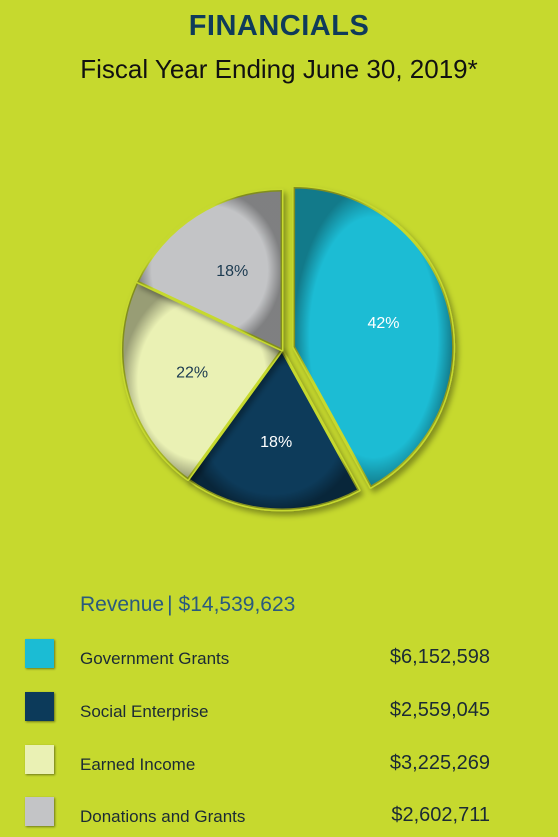  I want to click on legend-swatch-government-grants, so click(39, 653).